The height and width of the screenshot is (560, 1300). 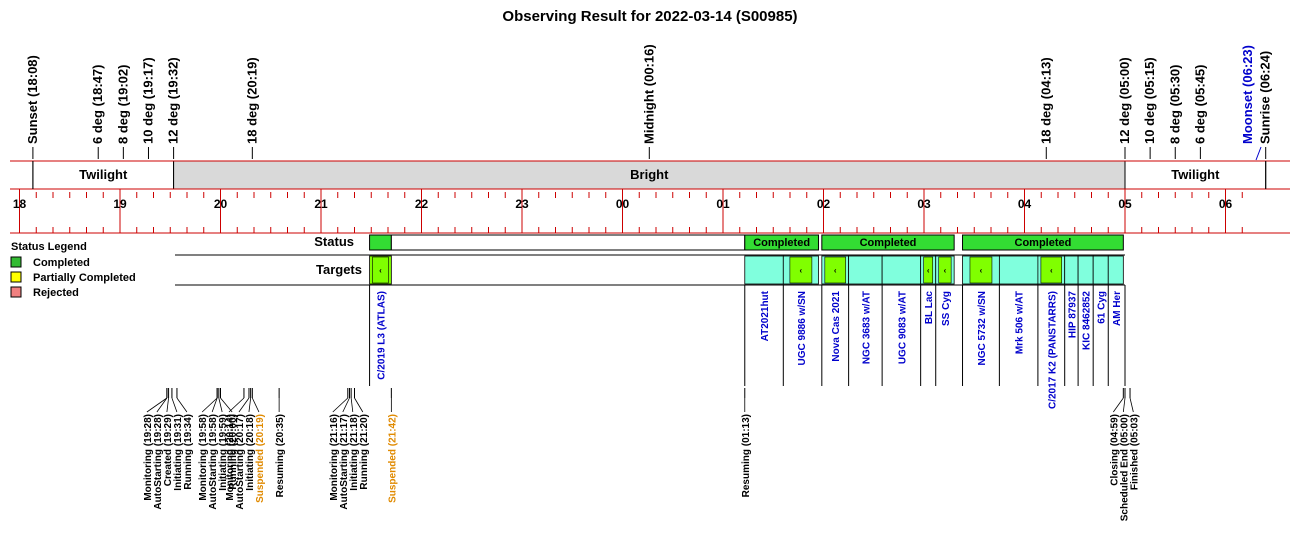 I want to click on target-mark-glyph-10: ‹, so click(x=1051, y=270).